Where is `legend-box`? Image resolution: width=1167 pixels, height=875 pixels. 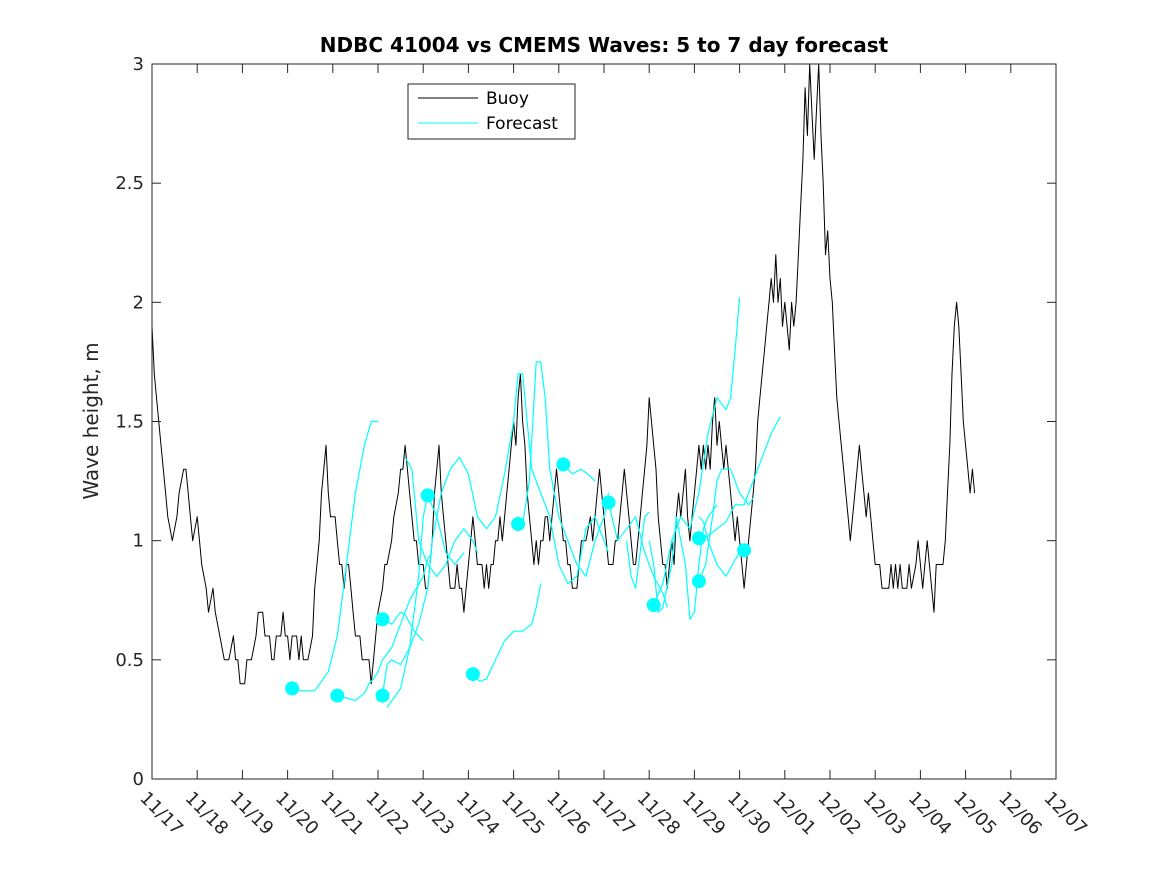
legend-box is located at coordinates (491, 111).